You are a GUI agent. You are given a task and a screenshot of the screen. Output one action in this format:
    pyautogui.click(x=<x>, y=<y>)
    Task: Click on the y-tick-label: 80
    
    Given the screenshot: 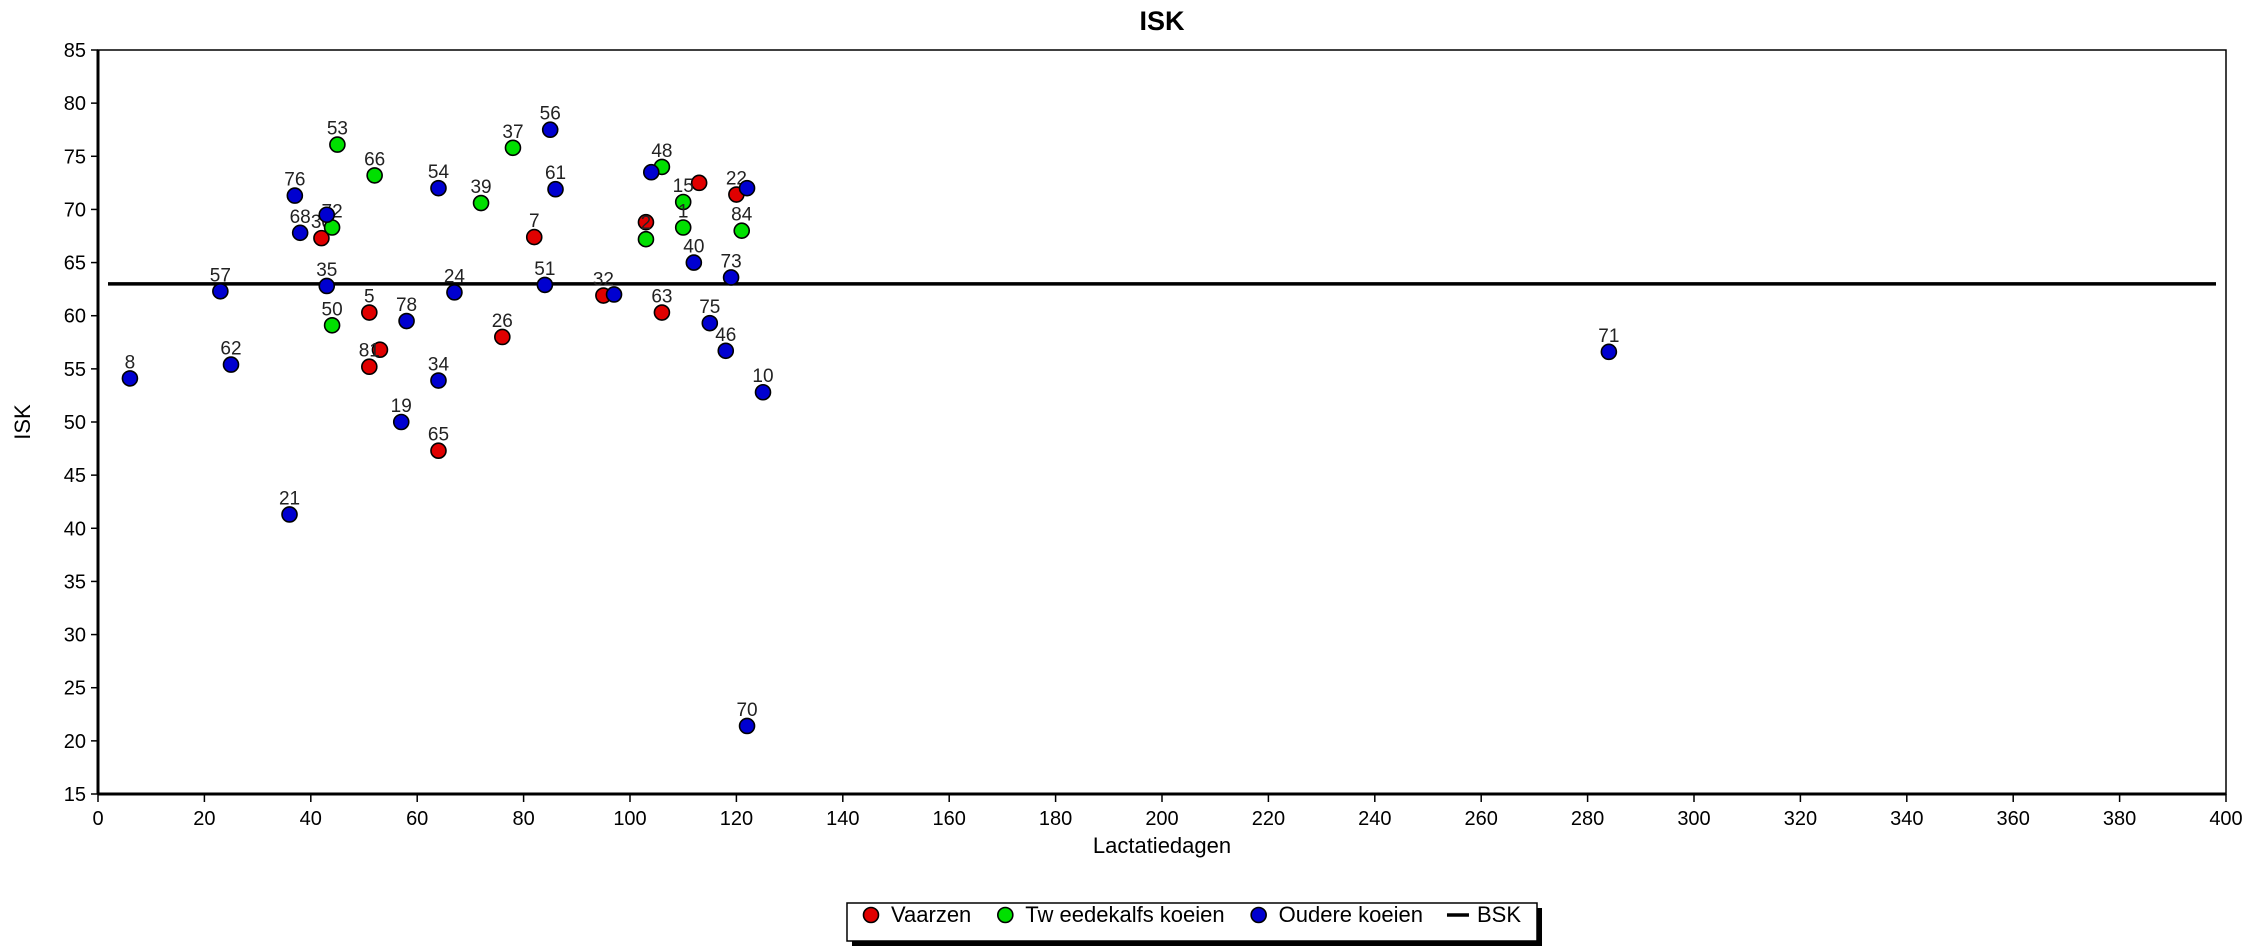 What is the action you would take?
    pyautogui.click(x=75, y=104)
    